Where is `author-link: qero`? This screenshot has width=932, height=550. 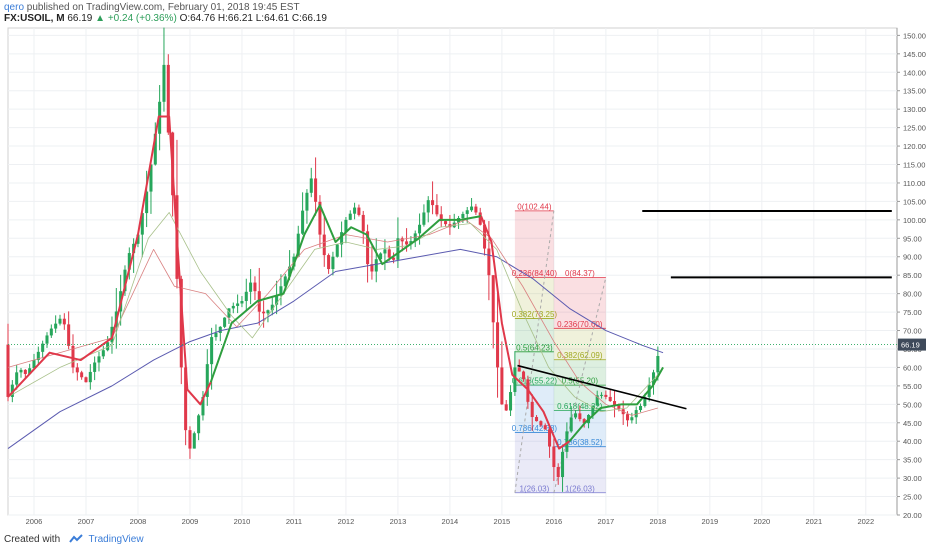 author-link: qero is located at coordinates (14, 7).